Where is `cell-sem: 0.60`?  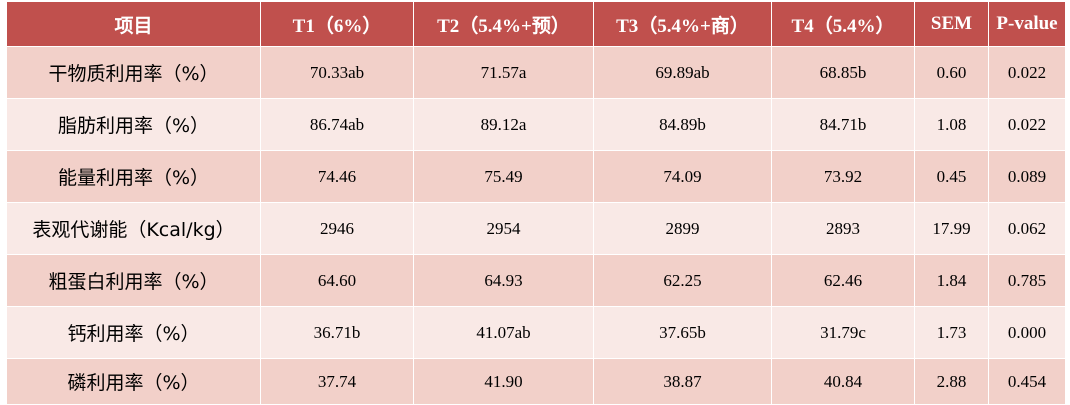 cell-sem: 0.60 is located at coordinates (951, 72).